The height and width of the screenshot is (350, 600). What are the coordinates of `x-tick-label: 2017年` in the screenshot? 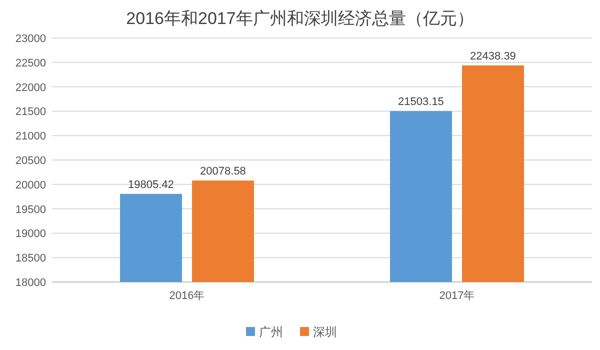 It's located at (457, 296).